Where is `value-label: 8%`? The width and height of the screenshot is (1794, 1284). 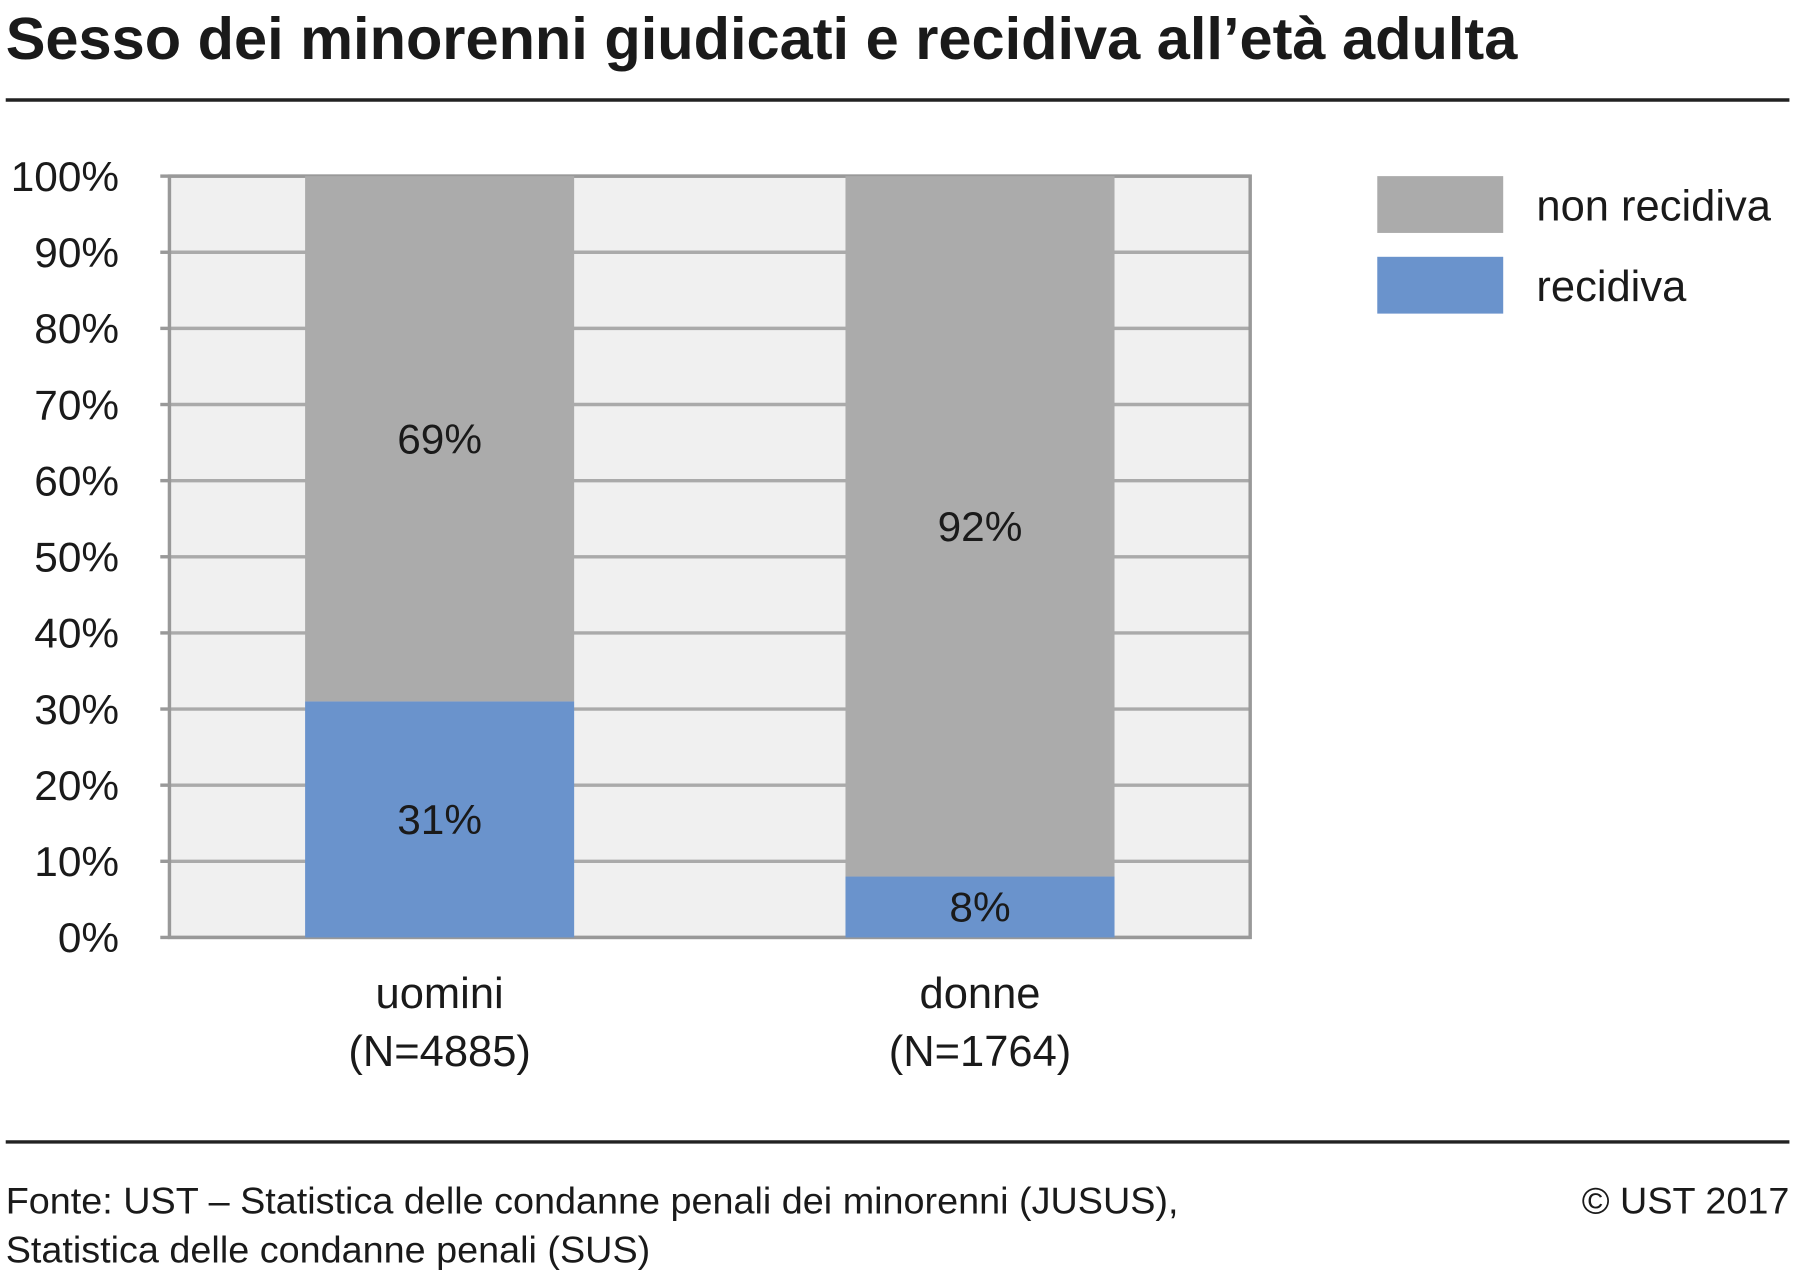 value-label: 8% is located at coordinates (979, 907).